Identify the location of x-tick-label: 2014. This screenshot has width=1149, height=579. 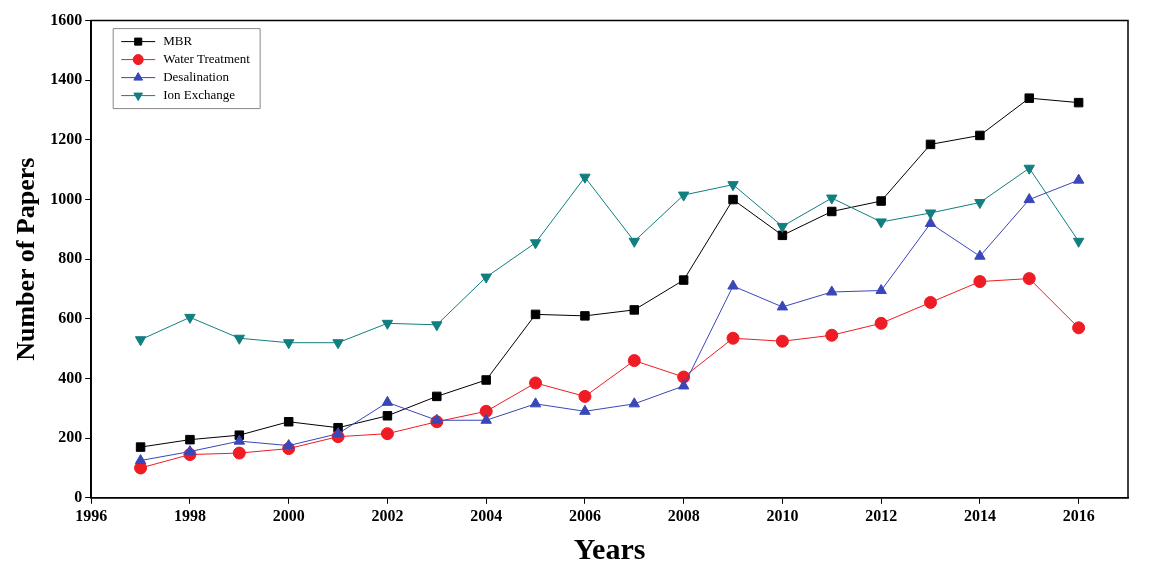
(979, 515).